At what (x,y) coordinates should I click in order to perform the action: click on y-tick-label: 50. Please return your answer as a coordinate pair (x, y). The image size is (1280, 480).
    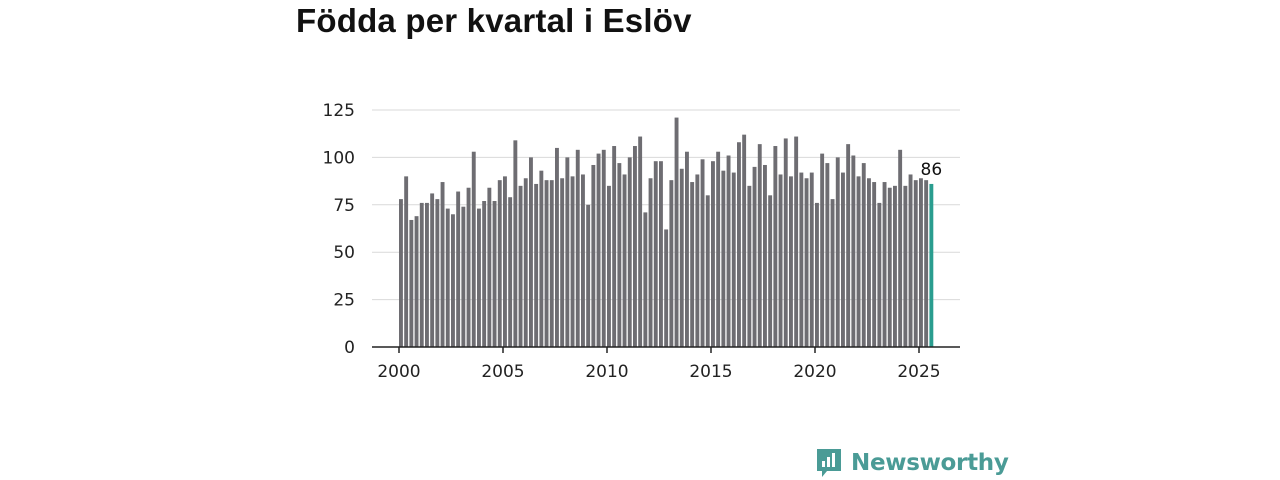
    Looking at the image, I should click on (344, 253).